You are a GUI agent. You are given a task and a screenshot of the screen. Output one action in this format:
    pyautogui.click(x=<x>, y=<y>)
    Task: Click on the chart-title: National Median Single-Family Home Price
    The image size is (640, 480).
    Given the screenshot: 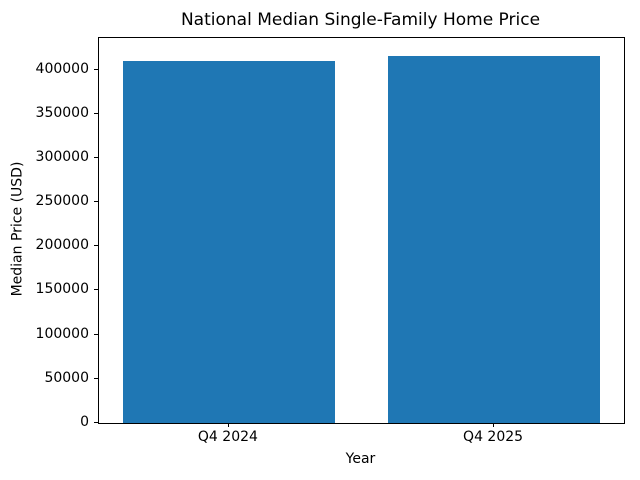 What is the action you would take?
    pyautogui.click(x=360, y=20)
    